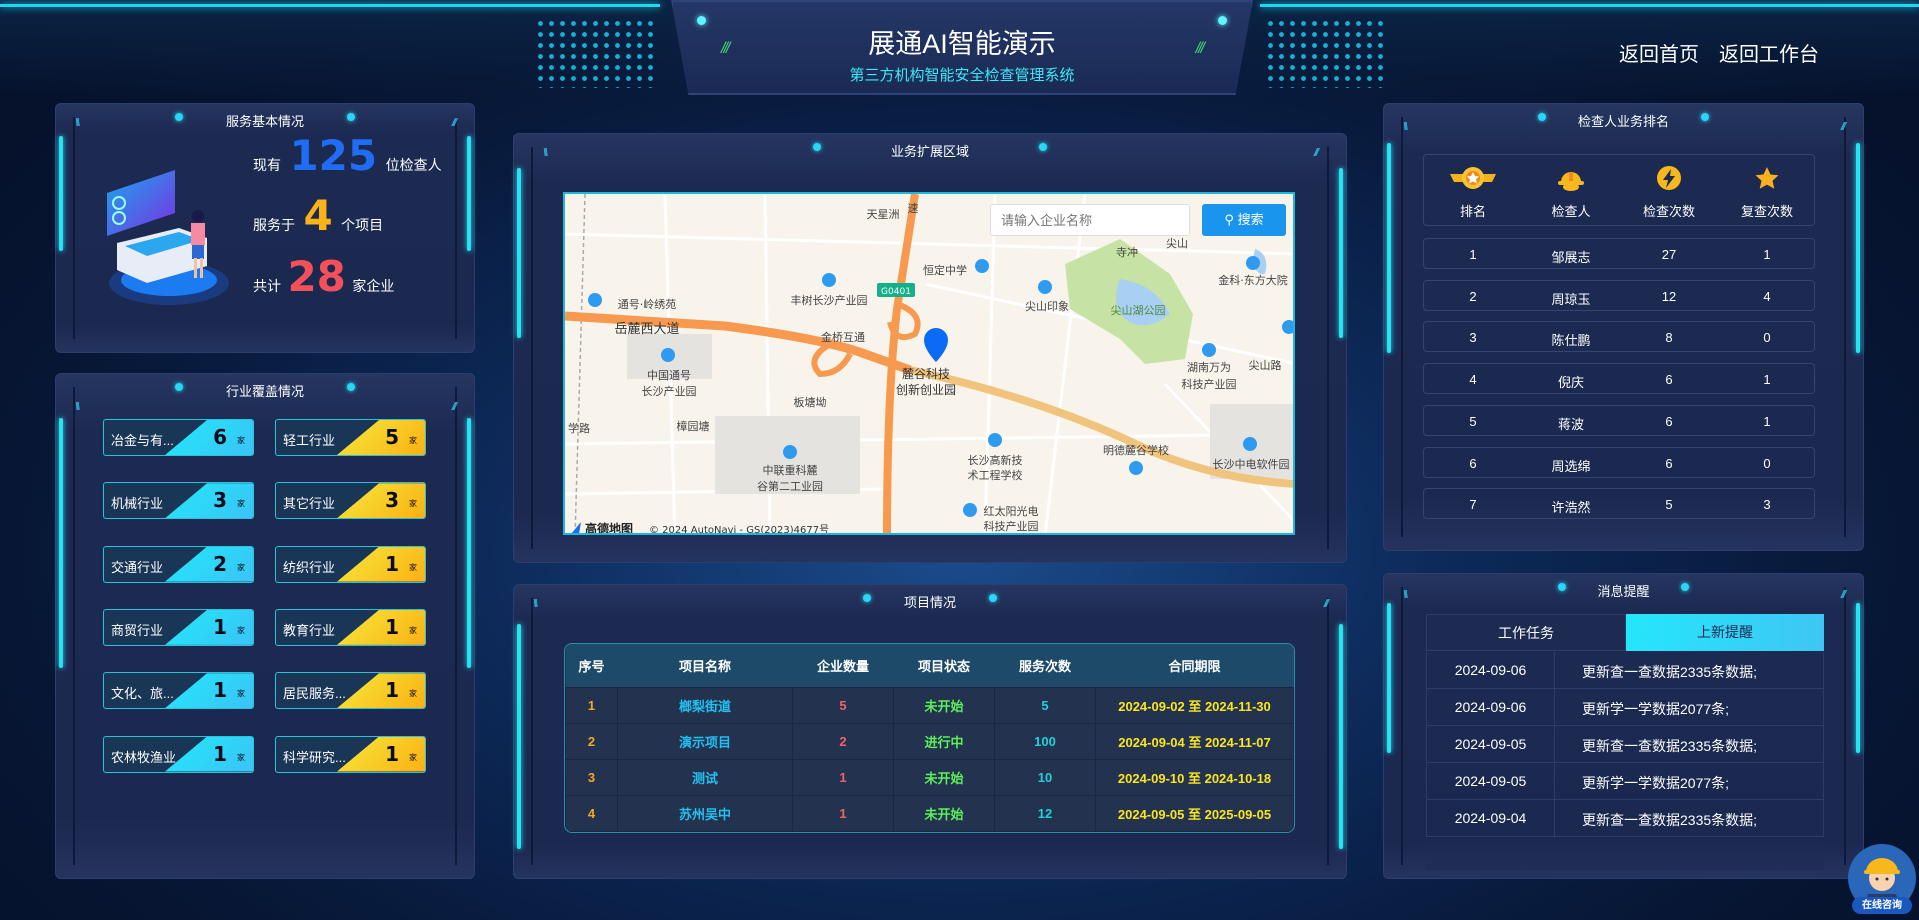 Image resolution: width=1919 pixels, height=920 pixels. Describe the element at coordinates (178, 754) in the screenshot. I see `industry-card: 农林牧渔业 1 家` at that location.